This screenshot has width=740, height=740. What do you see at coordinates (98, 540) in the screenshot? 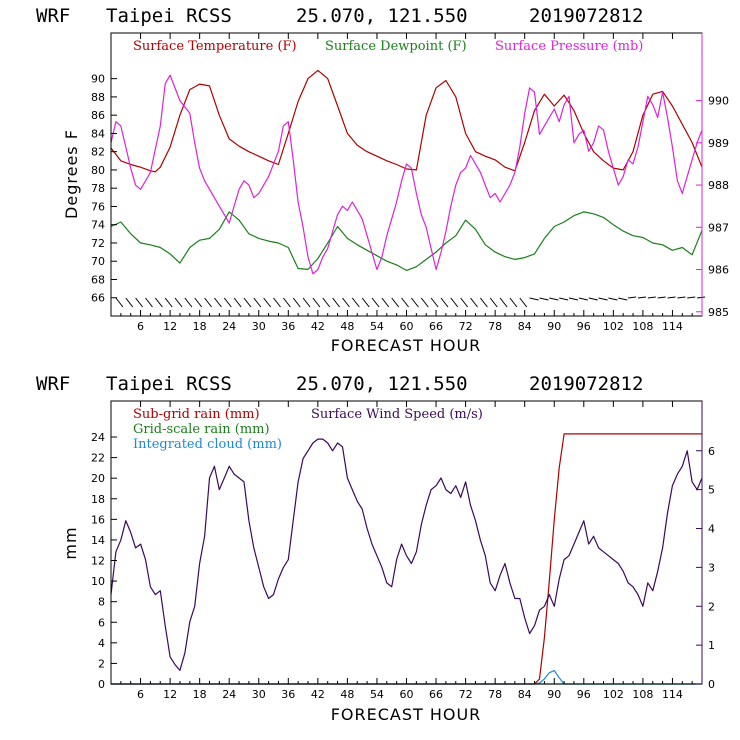
I see `y-tick-label: 14` at bounding box center [98, 540].